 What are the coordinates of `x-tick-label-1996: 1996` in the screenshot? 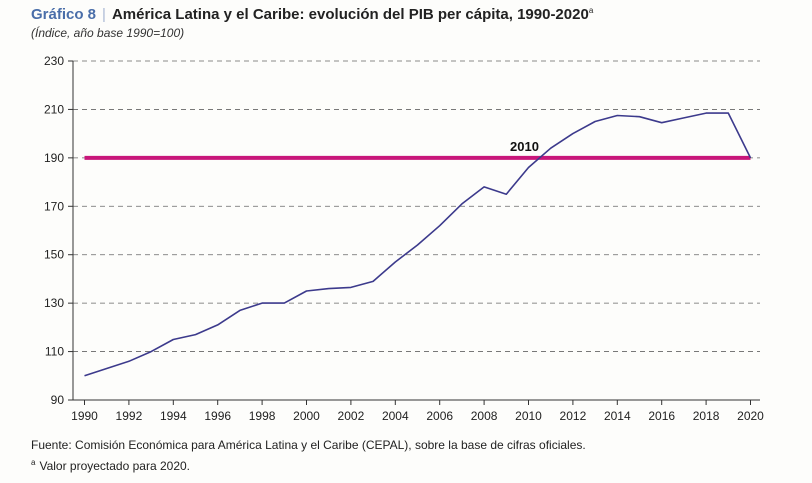 It's located at (217, 416).